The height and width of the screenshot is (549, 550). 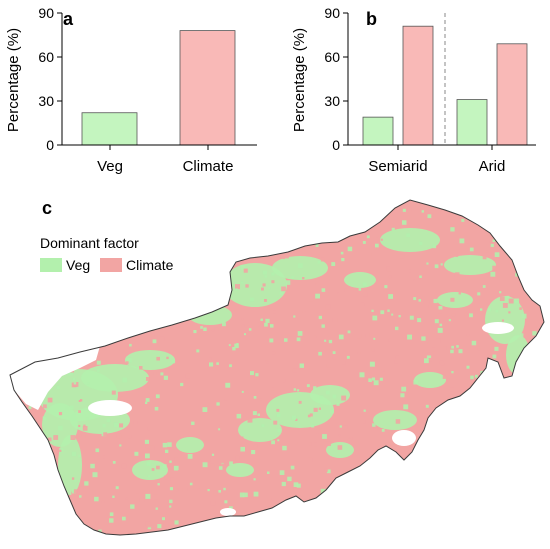 What do you see at coordinates (436, 160) in the screenshot?
I see `panel-b-categories: Semiarid Arid` at bounding box center [436, 160].